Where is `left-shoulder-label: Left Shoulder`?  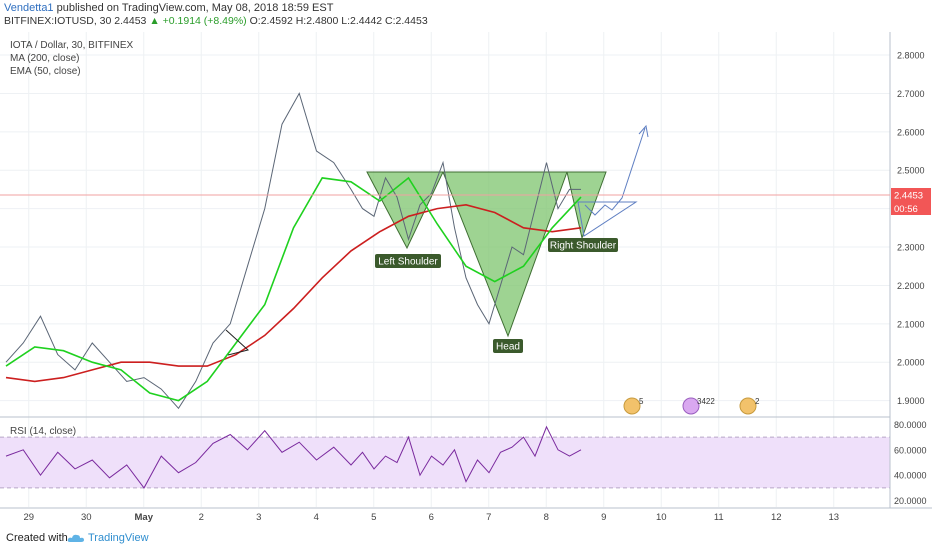
left-shoulder-label: Left Shoulder is located at coordinates (408, 261).